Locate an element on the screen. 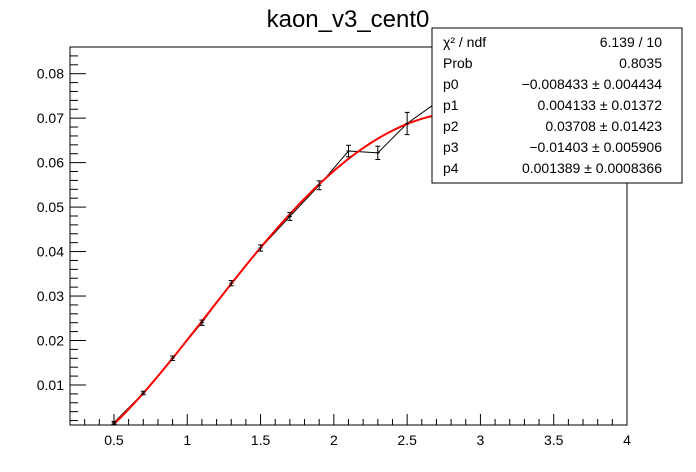 This screenshot has width=696, height=472. y-tick-label: 0.01 is located at coordinates (50, 385).